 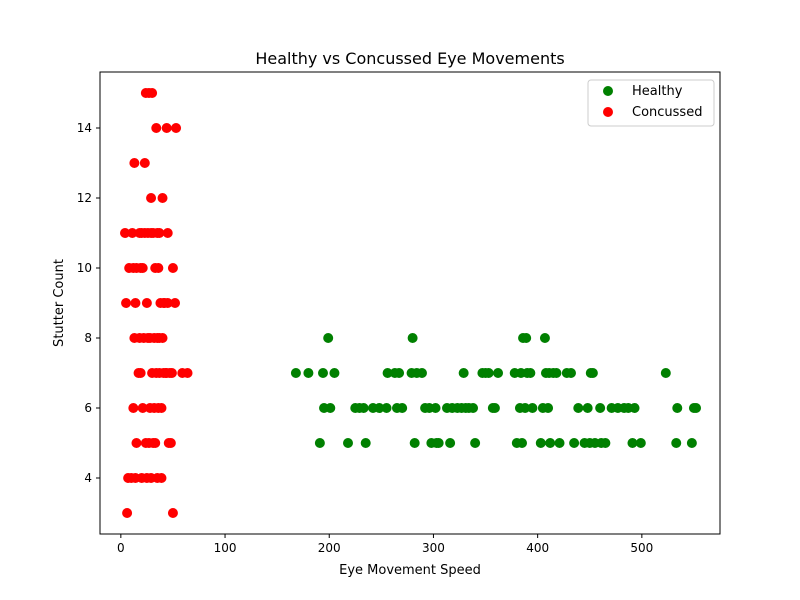 I want to click on x-tick-label: 100, so click(x=225, y=548).